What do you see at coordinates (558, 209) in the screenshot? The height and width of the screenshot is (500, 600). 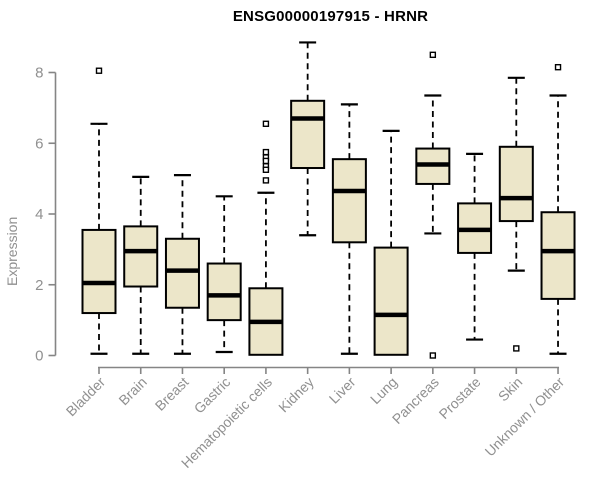 I see `box-group-unknown-other` at bounding box center [558, 209].